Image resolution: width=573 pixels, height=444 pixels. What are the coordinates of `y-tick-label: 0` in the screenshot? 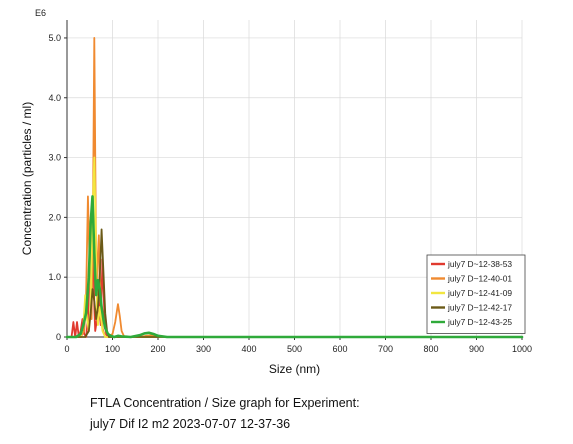 It's located at (58, 337).